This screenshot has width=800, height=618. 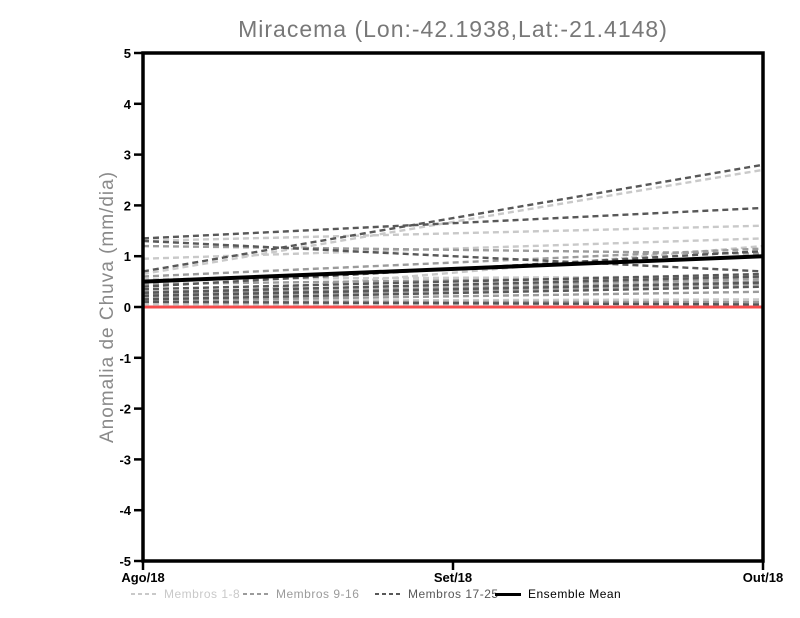 What do you see at coordinates (453, 269) in the screenshot?
I see `ensemble-mean-line` at bounding box center [453, 269].